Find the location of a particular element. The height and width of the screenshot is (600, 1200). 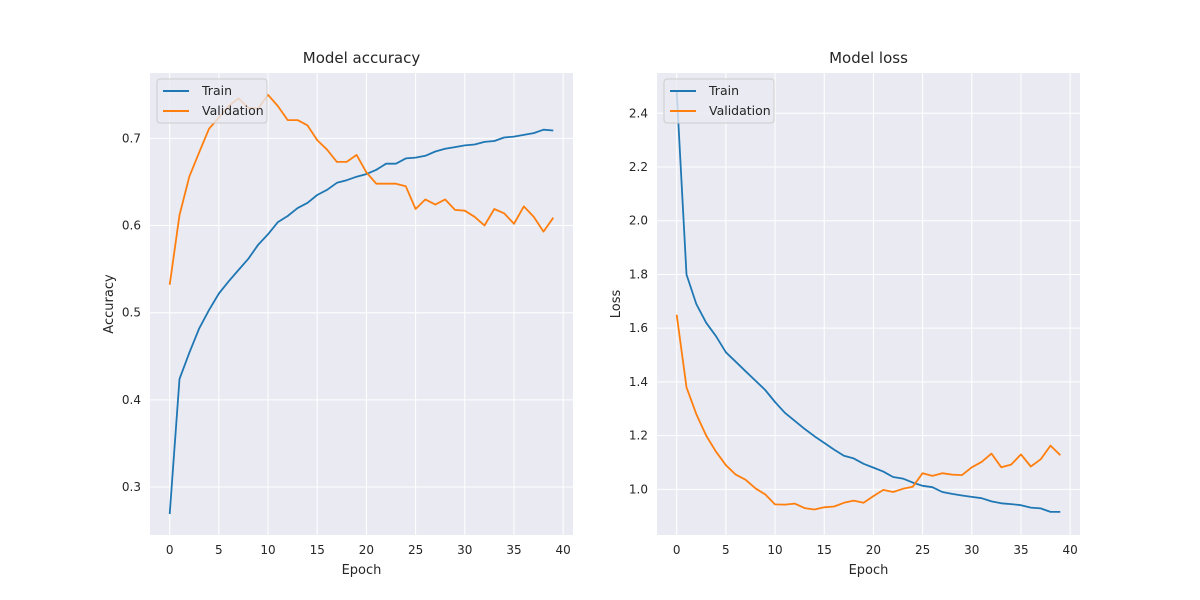

accuracy-y-tick-label: 0.3 is located at coordinates (131, 487).